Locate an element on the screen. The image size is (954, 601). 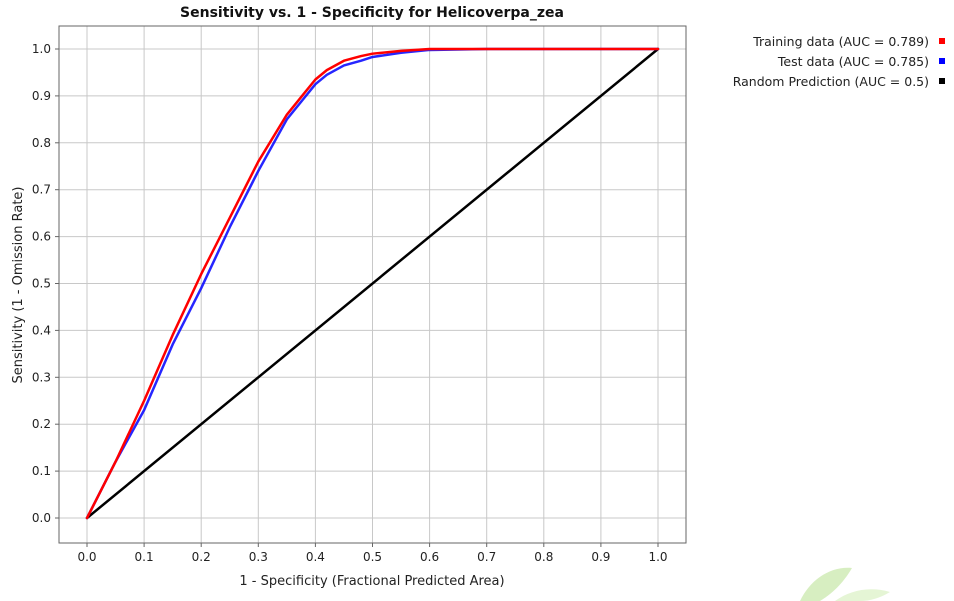
y-tick-label: 0.7 is located at coordinates (41, 190).